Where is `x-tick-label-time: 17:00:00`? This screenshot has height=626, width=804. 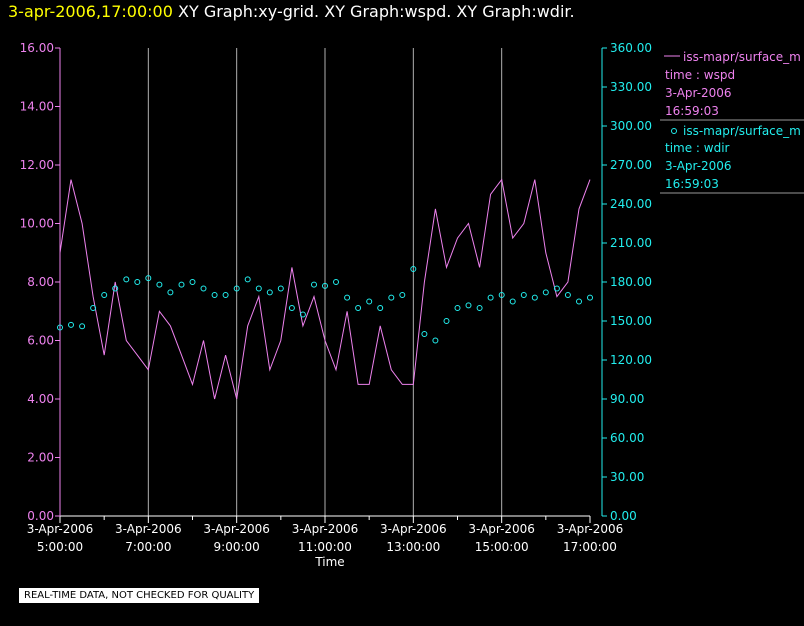
x-tick-label-time: 17:00:00 is located at coordinates (590, 547).